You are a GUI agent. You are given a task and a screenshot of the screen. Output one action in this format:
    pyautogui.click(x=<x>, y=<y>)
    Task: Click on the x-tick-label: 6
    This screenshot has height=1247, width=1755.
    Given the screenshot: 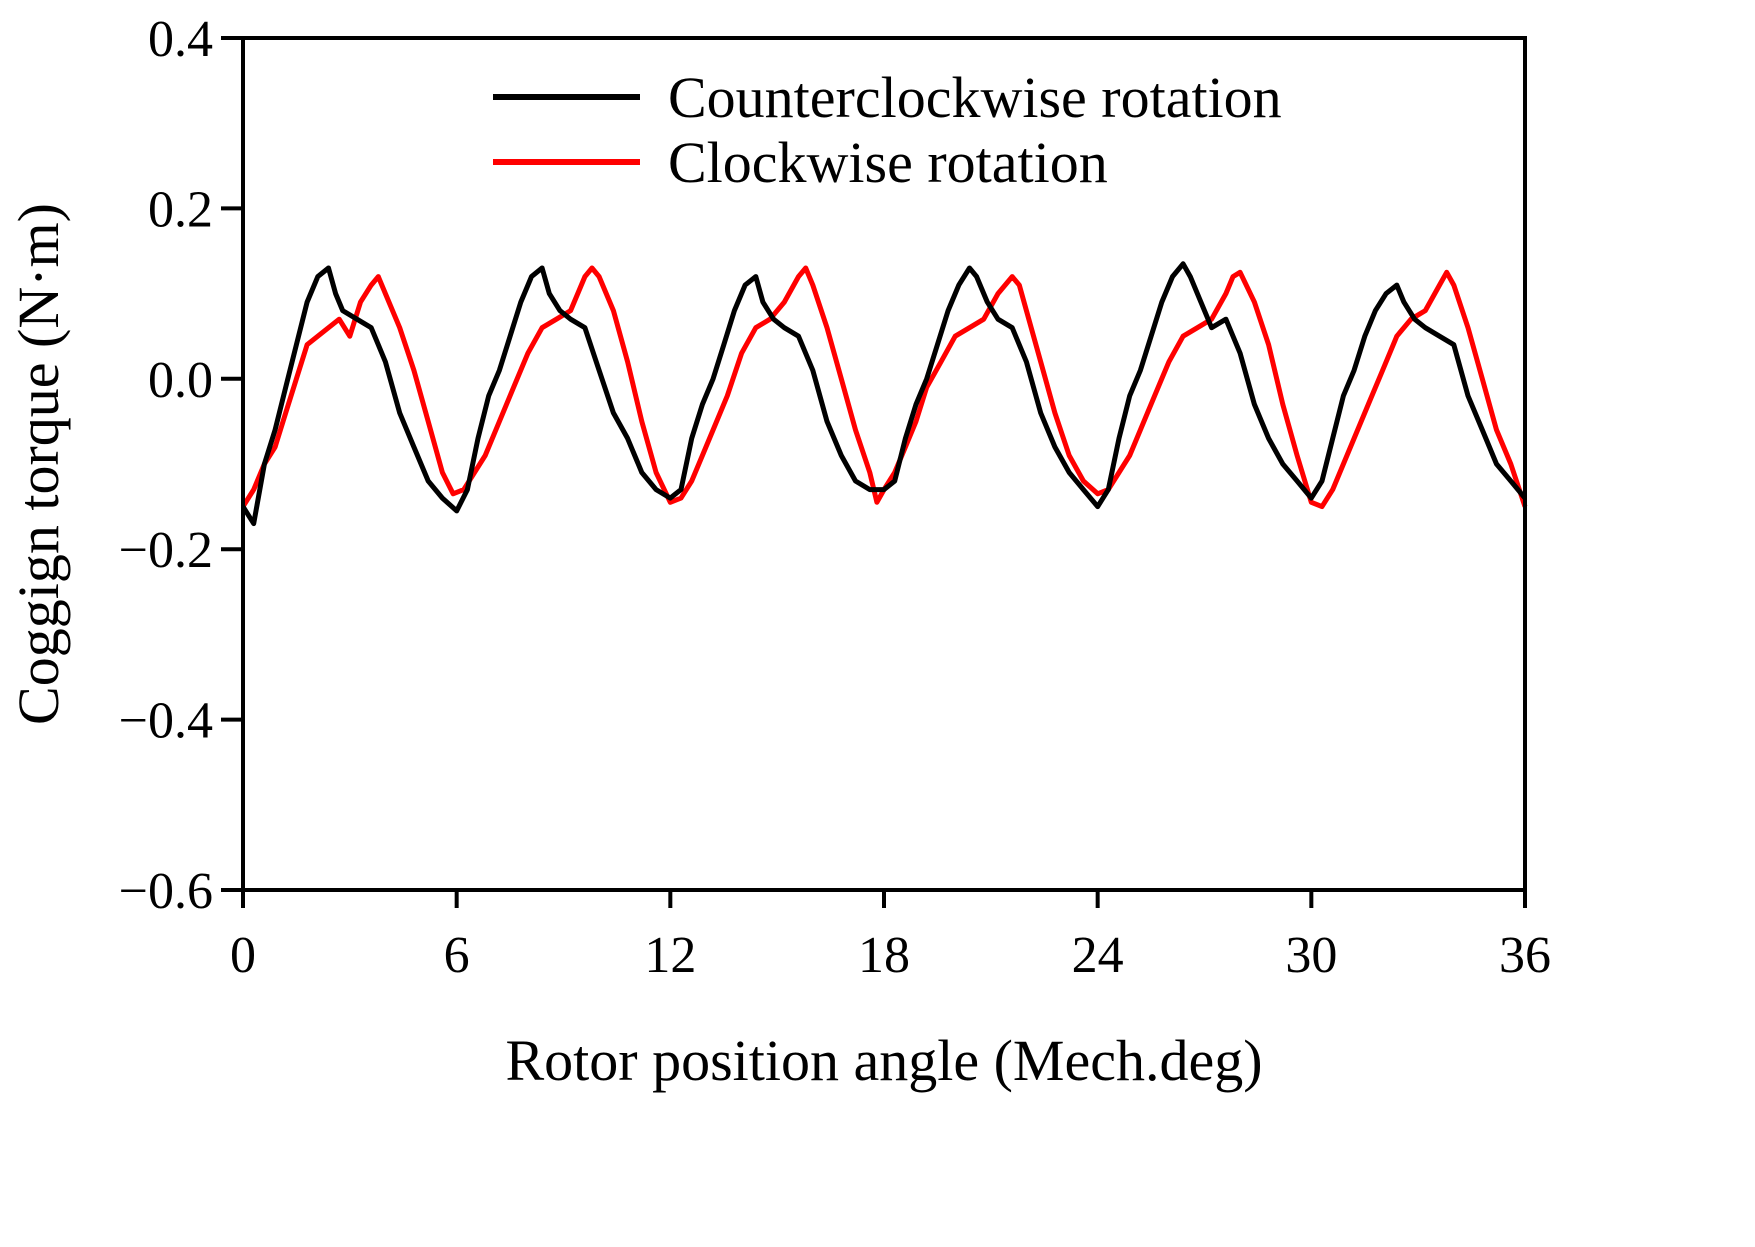 What is the action you would take?
    pyautogui.click(x=457, y=955)
    